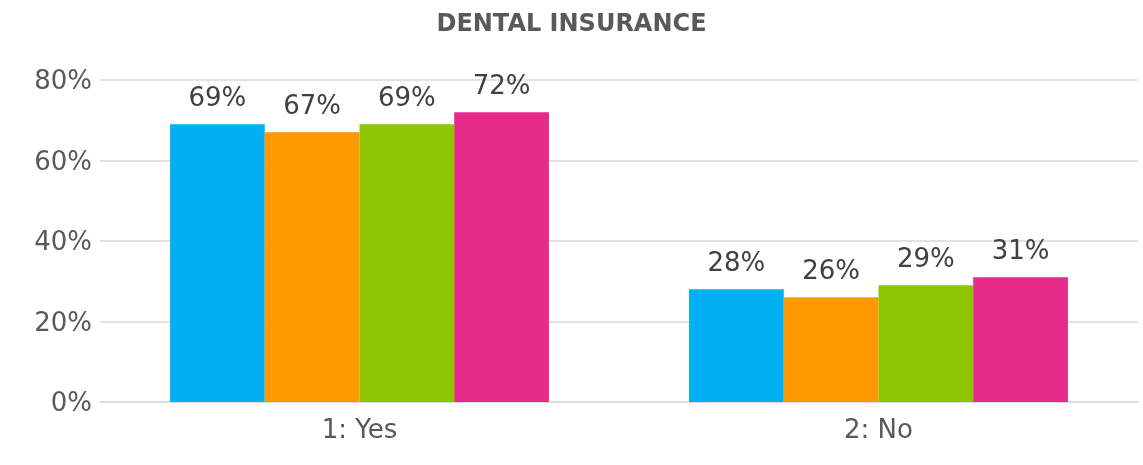  What do you see at coordinates (571, 23) in the screenshot?
I see `chart-title: DENTAL INSURANCE` at bounding box center [571, 23].